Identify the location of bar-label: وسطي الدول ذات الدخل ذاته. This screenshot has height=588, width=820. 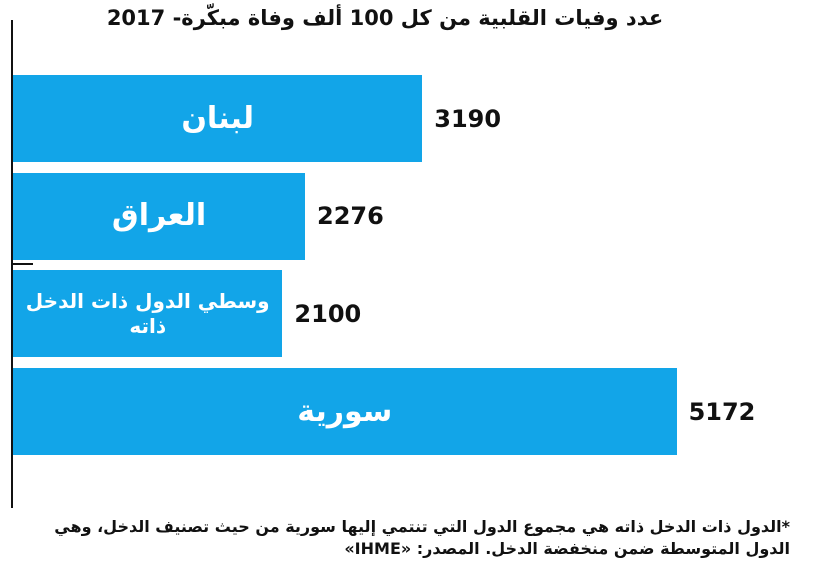
(147, 313).